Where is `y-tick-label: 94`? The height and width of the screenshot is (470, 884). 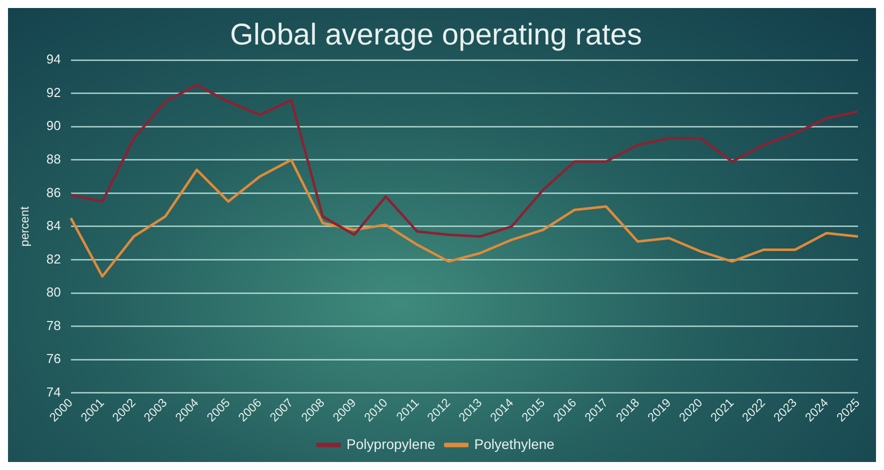
y-tick-label: 94 is located at coordinates (53, 59).